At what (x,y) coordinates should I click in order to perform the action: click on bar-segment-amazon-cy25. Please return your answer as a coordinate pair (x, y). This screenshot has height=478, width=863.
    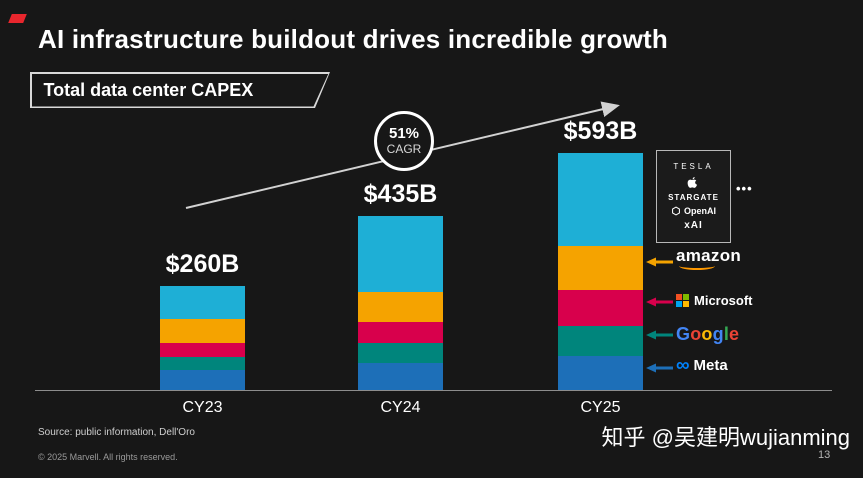
    Looking at the image, I should click on (600, 268).